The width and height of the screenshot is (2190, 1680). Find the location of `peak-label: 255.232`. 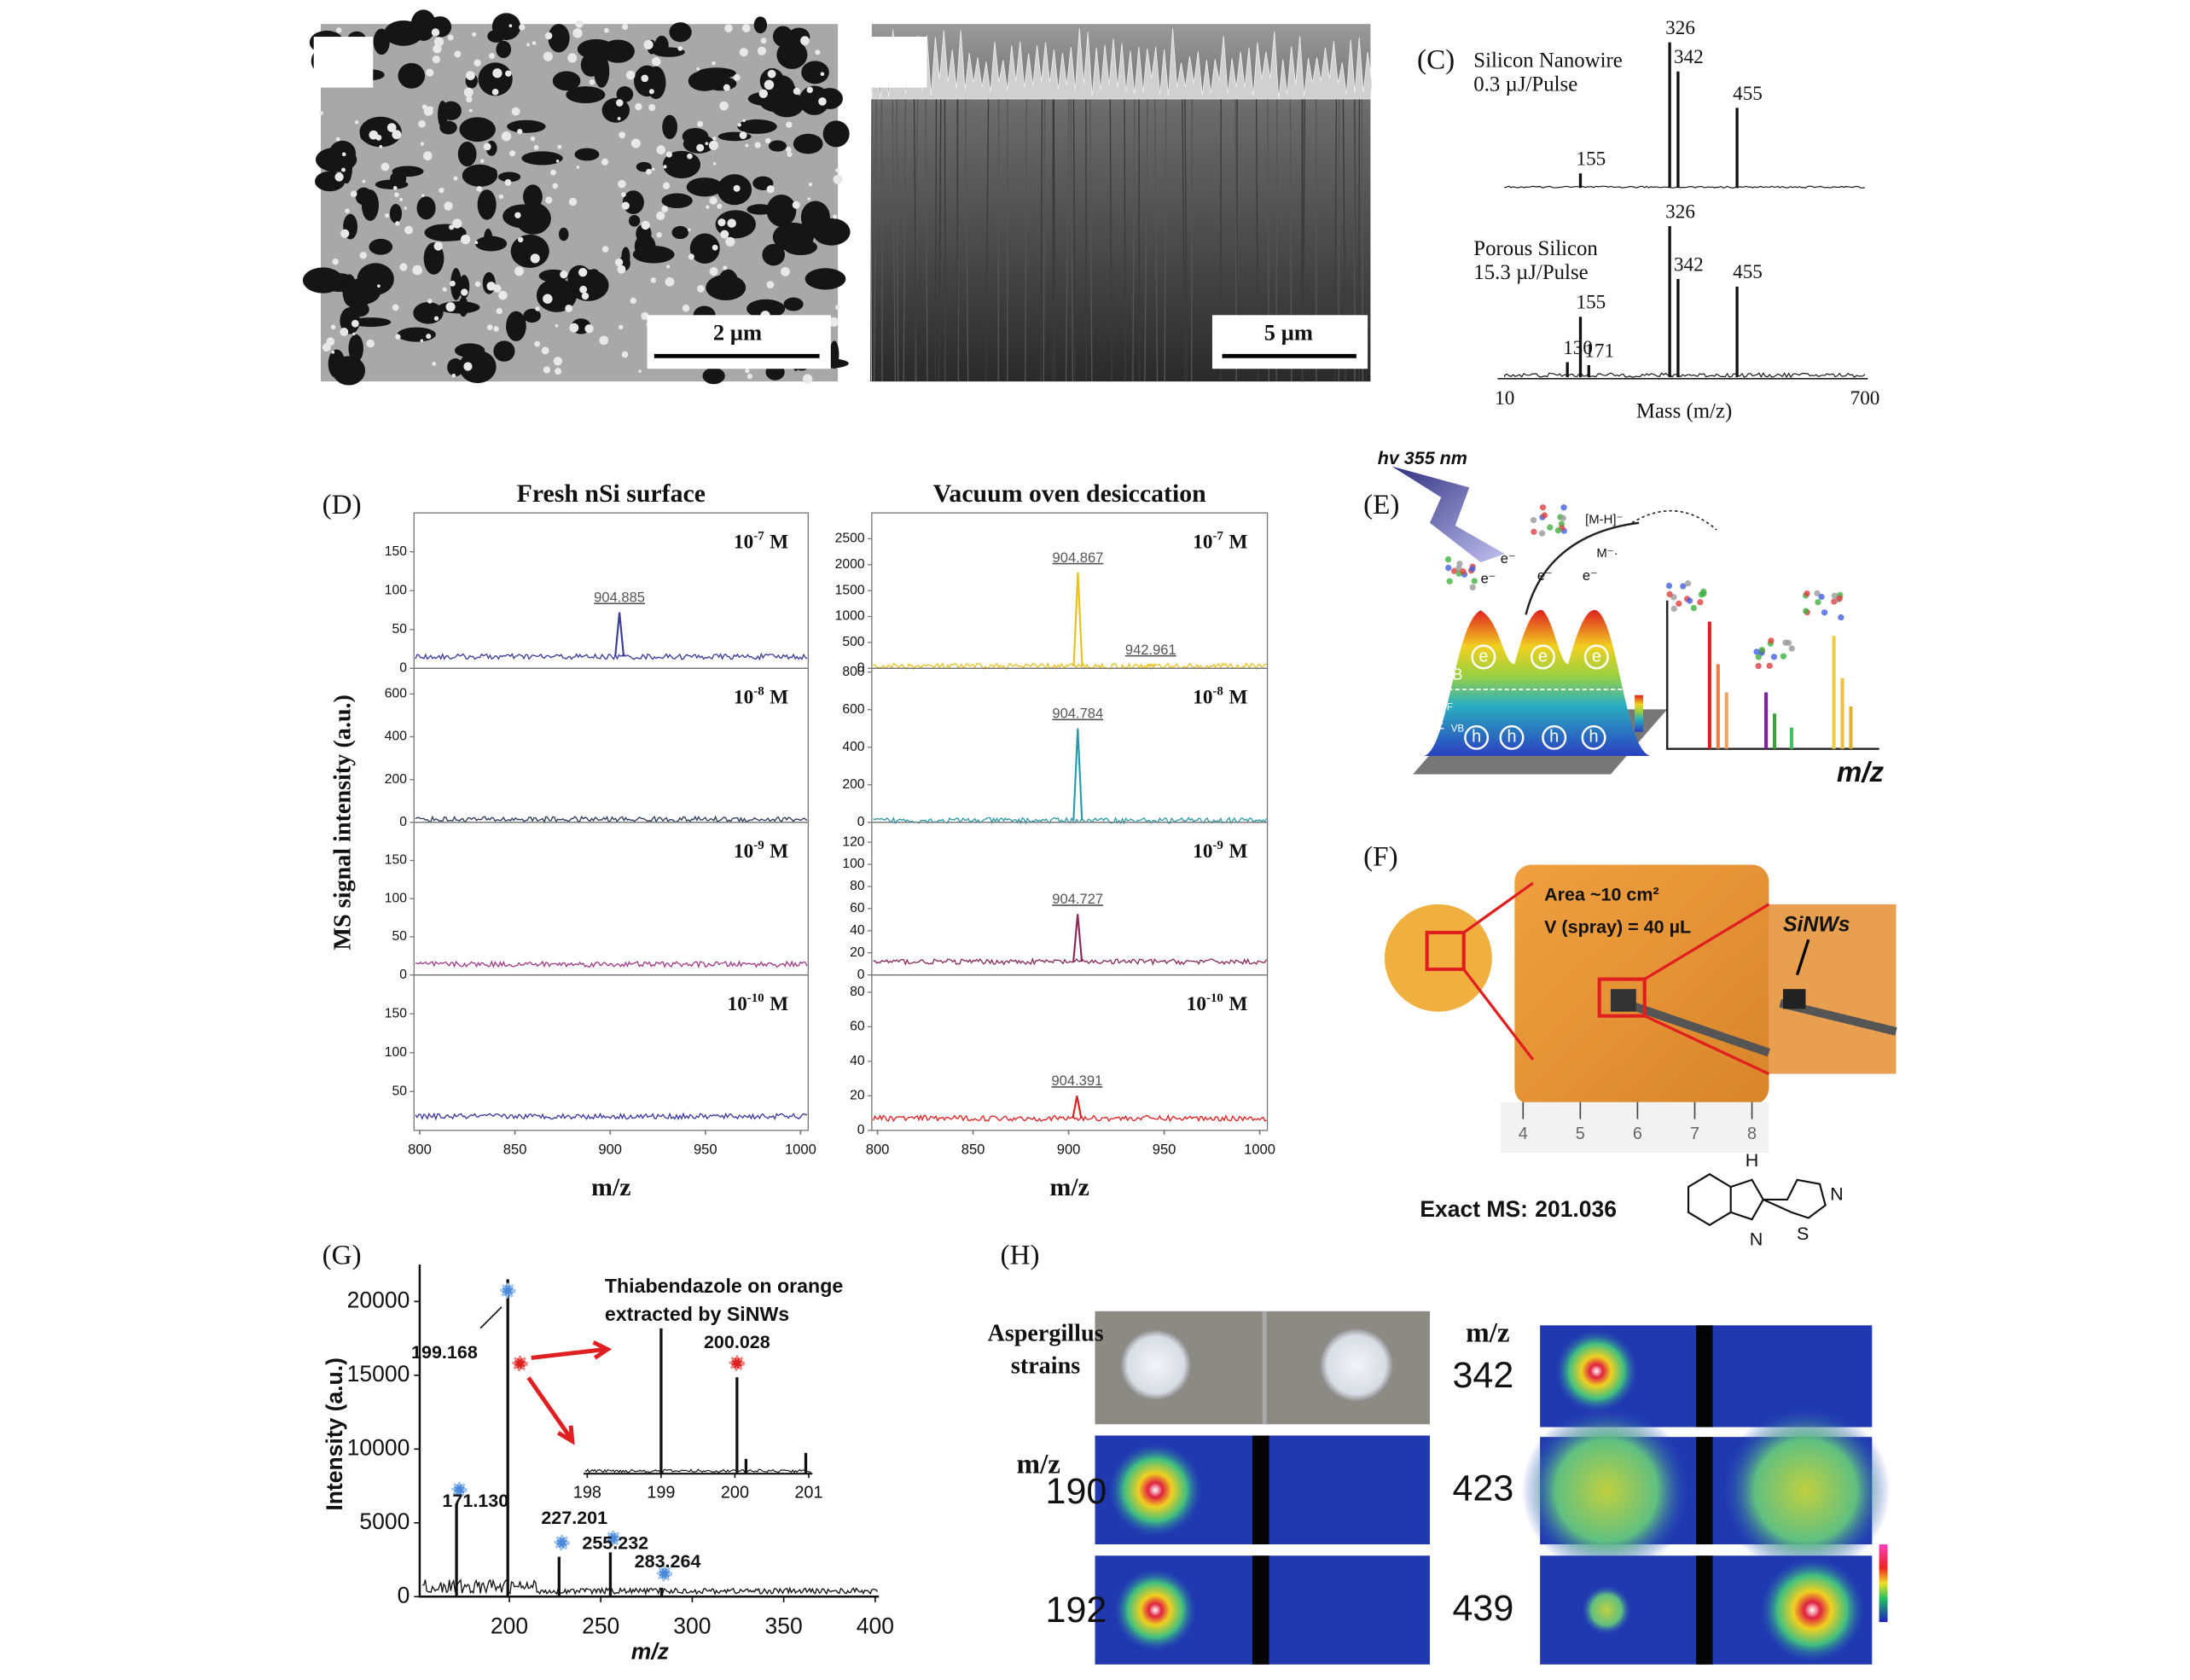

peak-label: 255.232 is located at coordinates (615, 1544).